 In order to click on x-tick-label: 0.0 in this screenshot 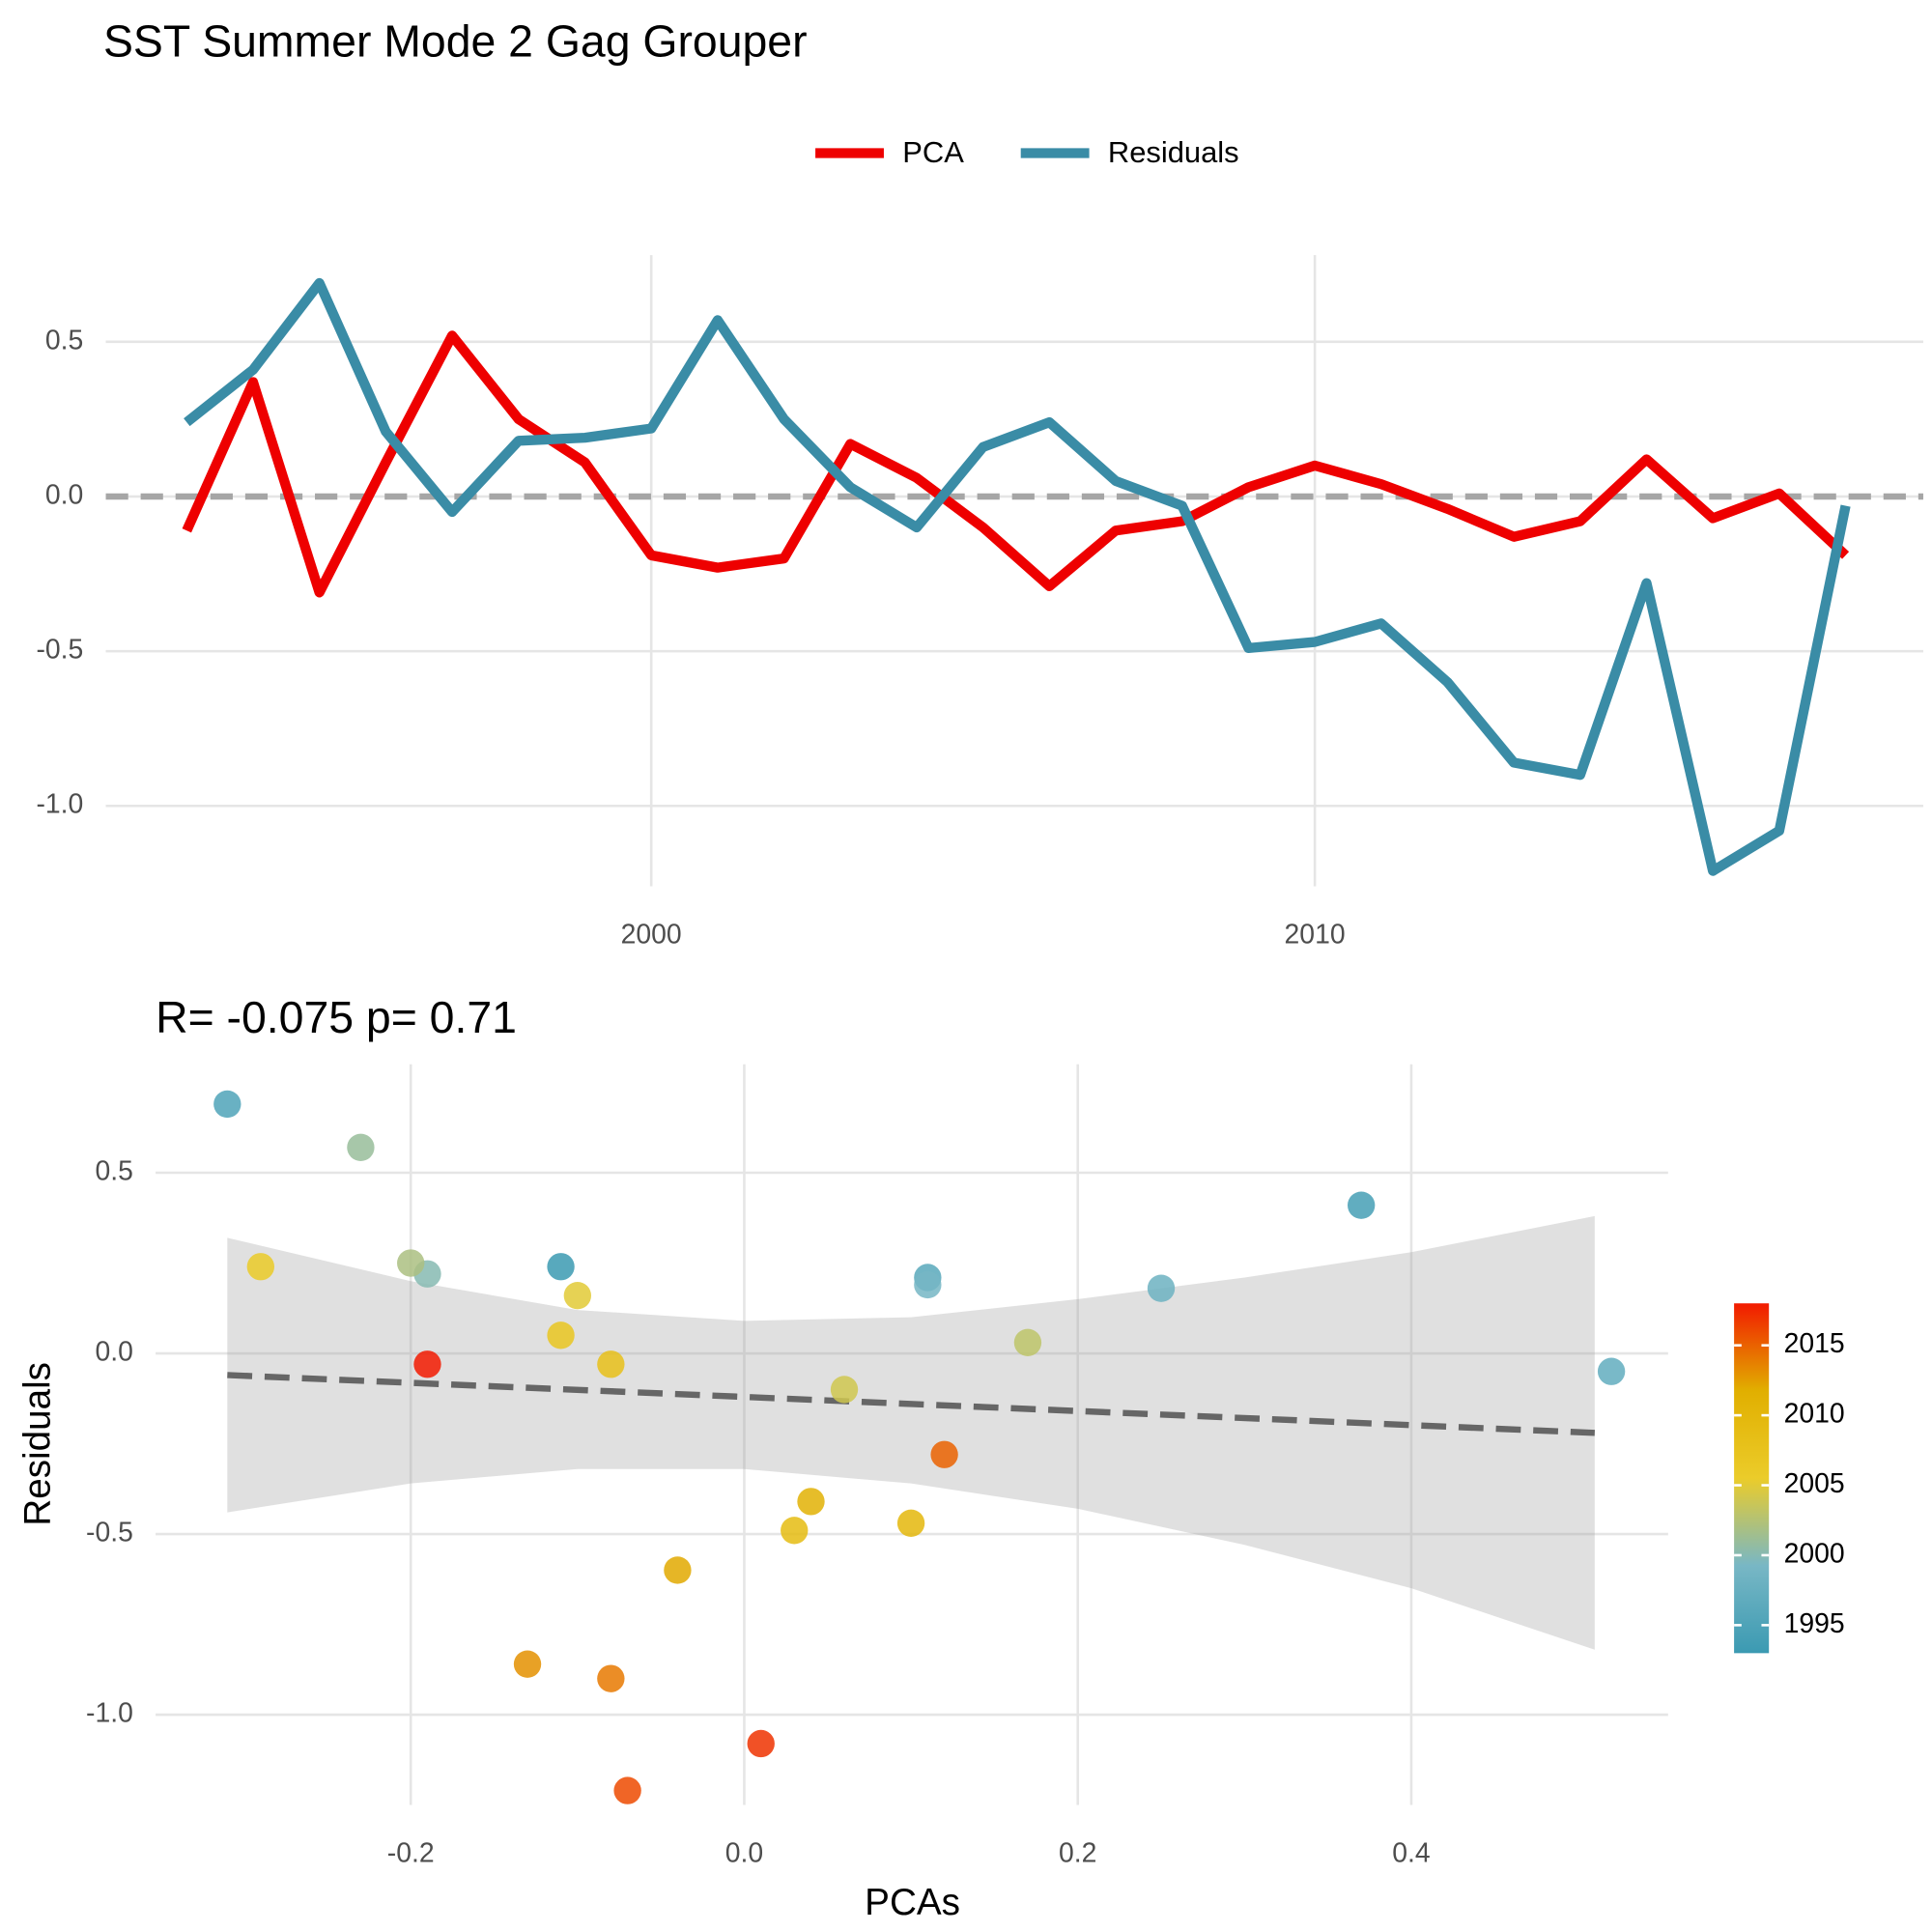, I will do `click(744, 1853)`.